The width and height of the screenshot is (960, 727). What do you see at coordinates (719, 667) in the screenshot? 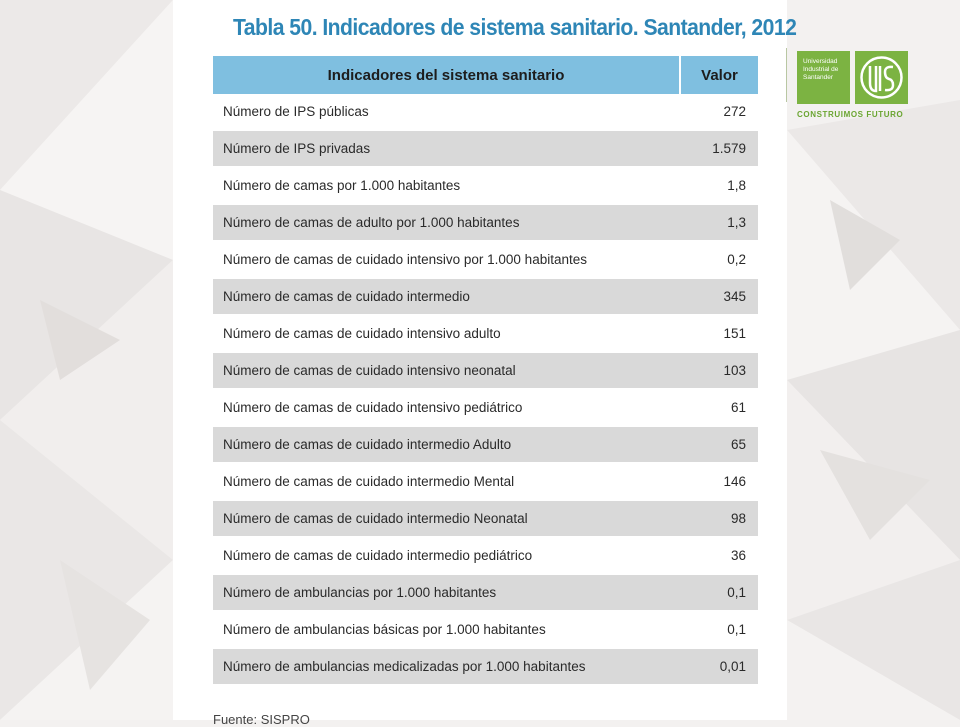
I see `row-value: 0,01` at bounding box center [719, 667].